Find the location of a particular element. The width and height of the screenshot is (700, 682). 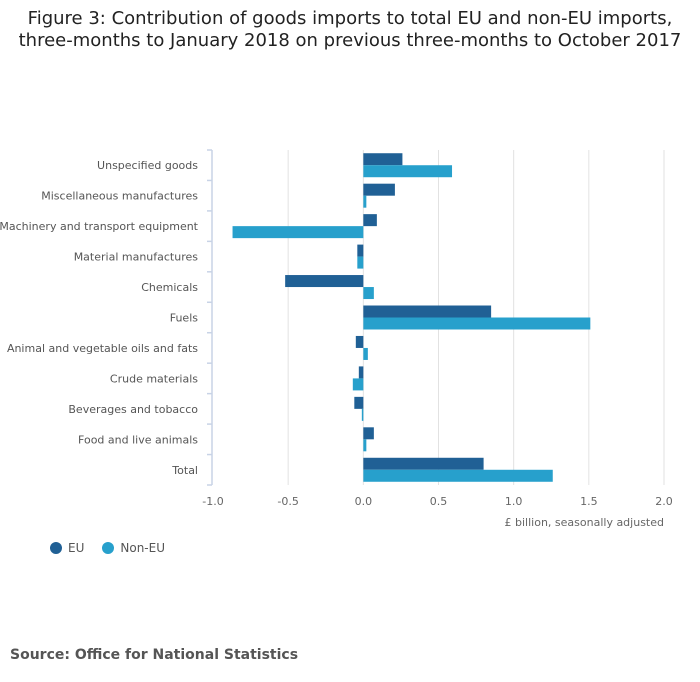

x-tick-label: 1.5 is located at coordinates (589, 501).